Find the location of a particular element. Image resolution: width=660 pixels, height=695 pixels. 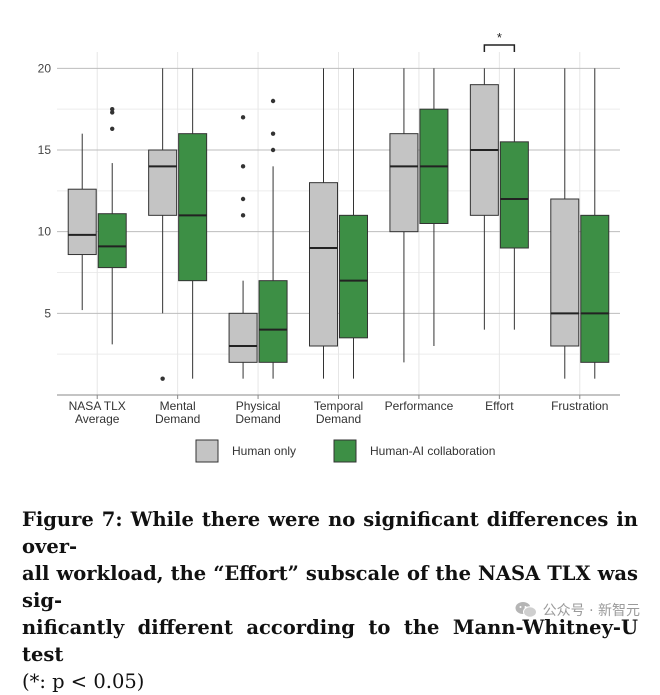

legend-label: Human-AI collaboration is located at coordinates (432, 451).